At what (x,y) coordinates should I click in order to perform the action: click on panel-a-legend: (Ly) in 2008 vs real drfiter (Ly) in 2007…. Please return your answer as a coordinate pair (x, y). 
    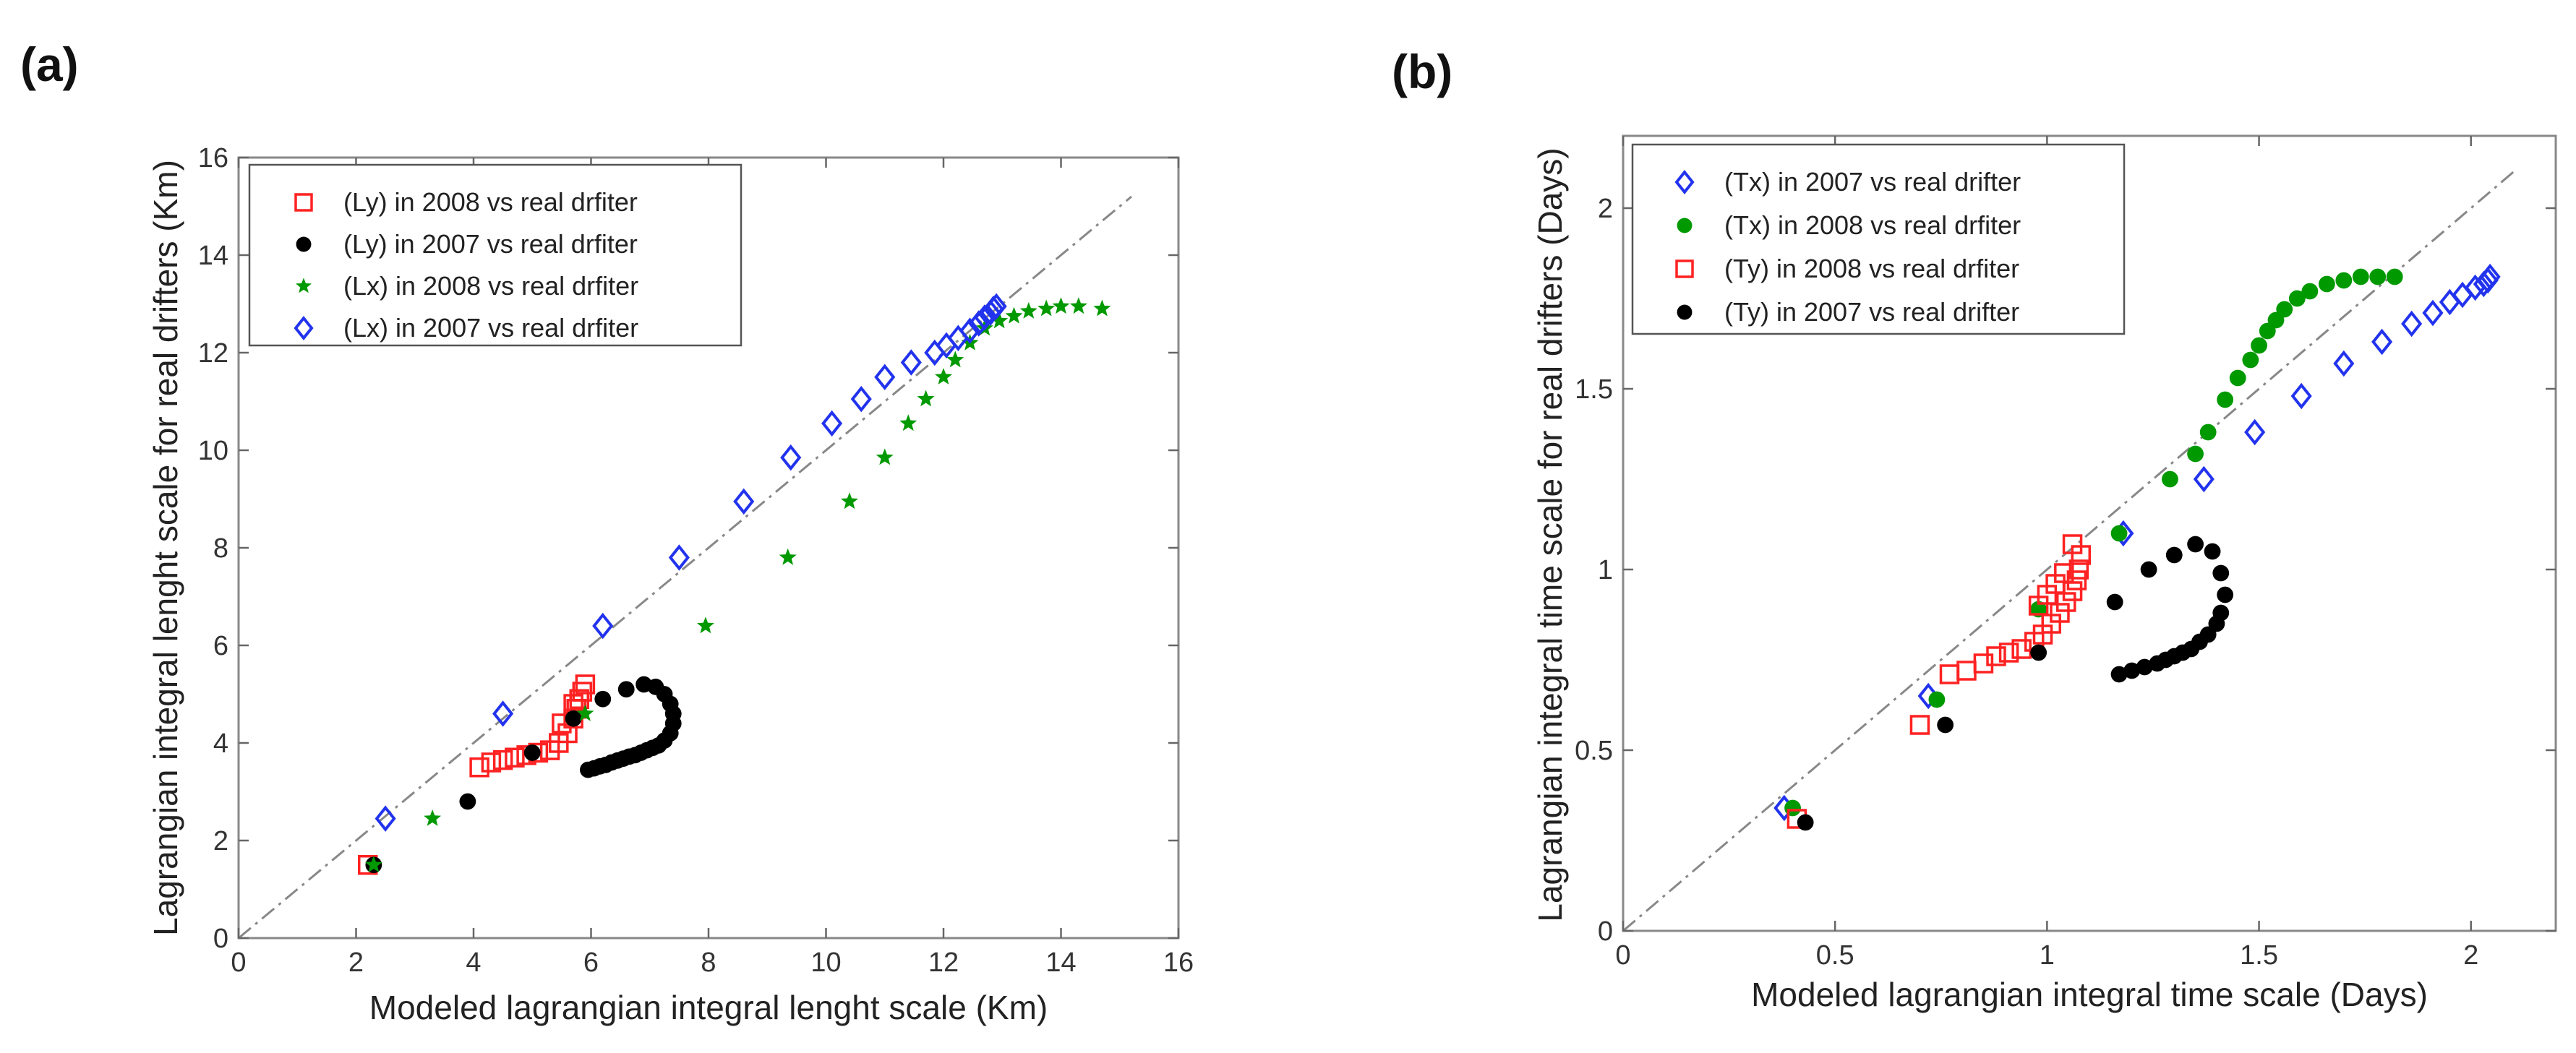
    Looking at the image, I should click on (495, 255).